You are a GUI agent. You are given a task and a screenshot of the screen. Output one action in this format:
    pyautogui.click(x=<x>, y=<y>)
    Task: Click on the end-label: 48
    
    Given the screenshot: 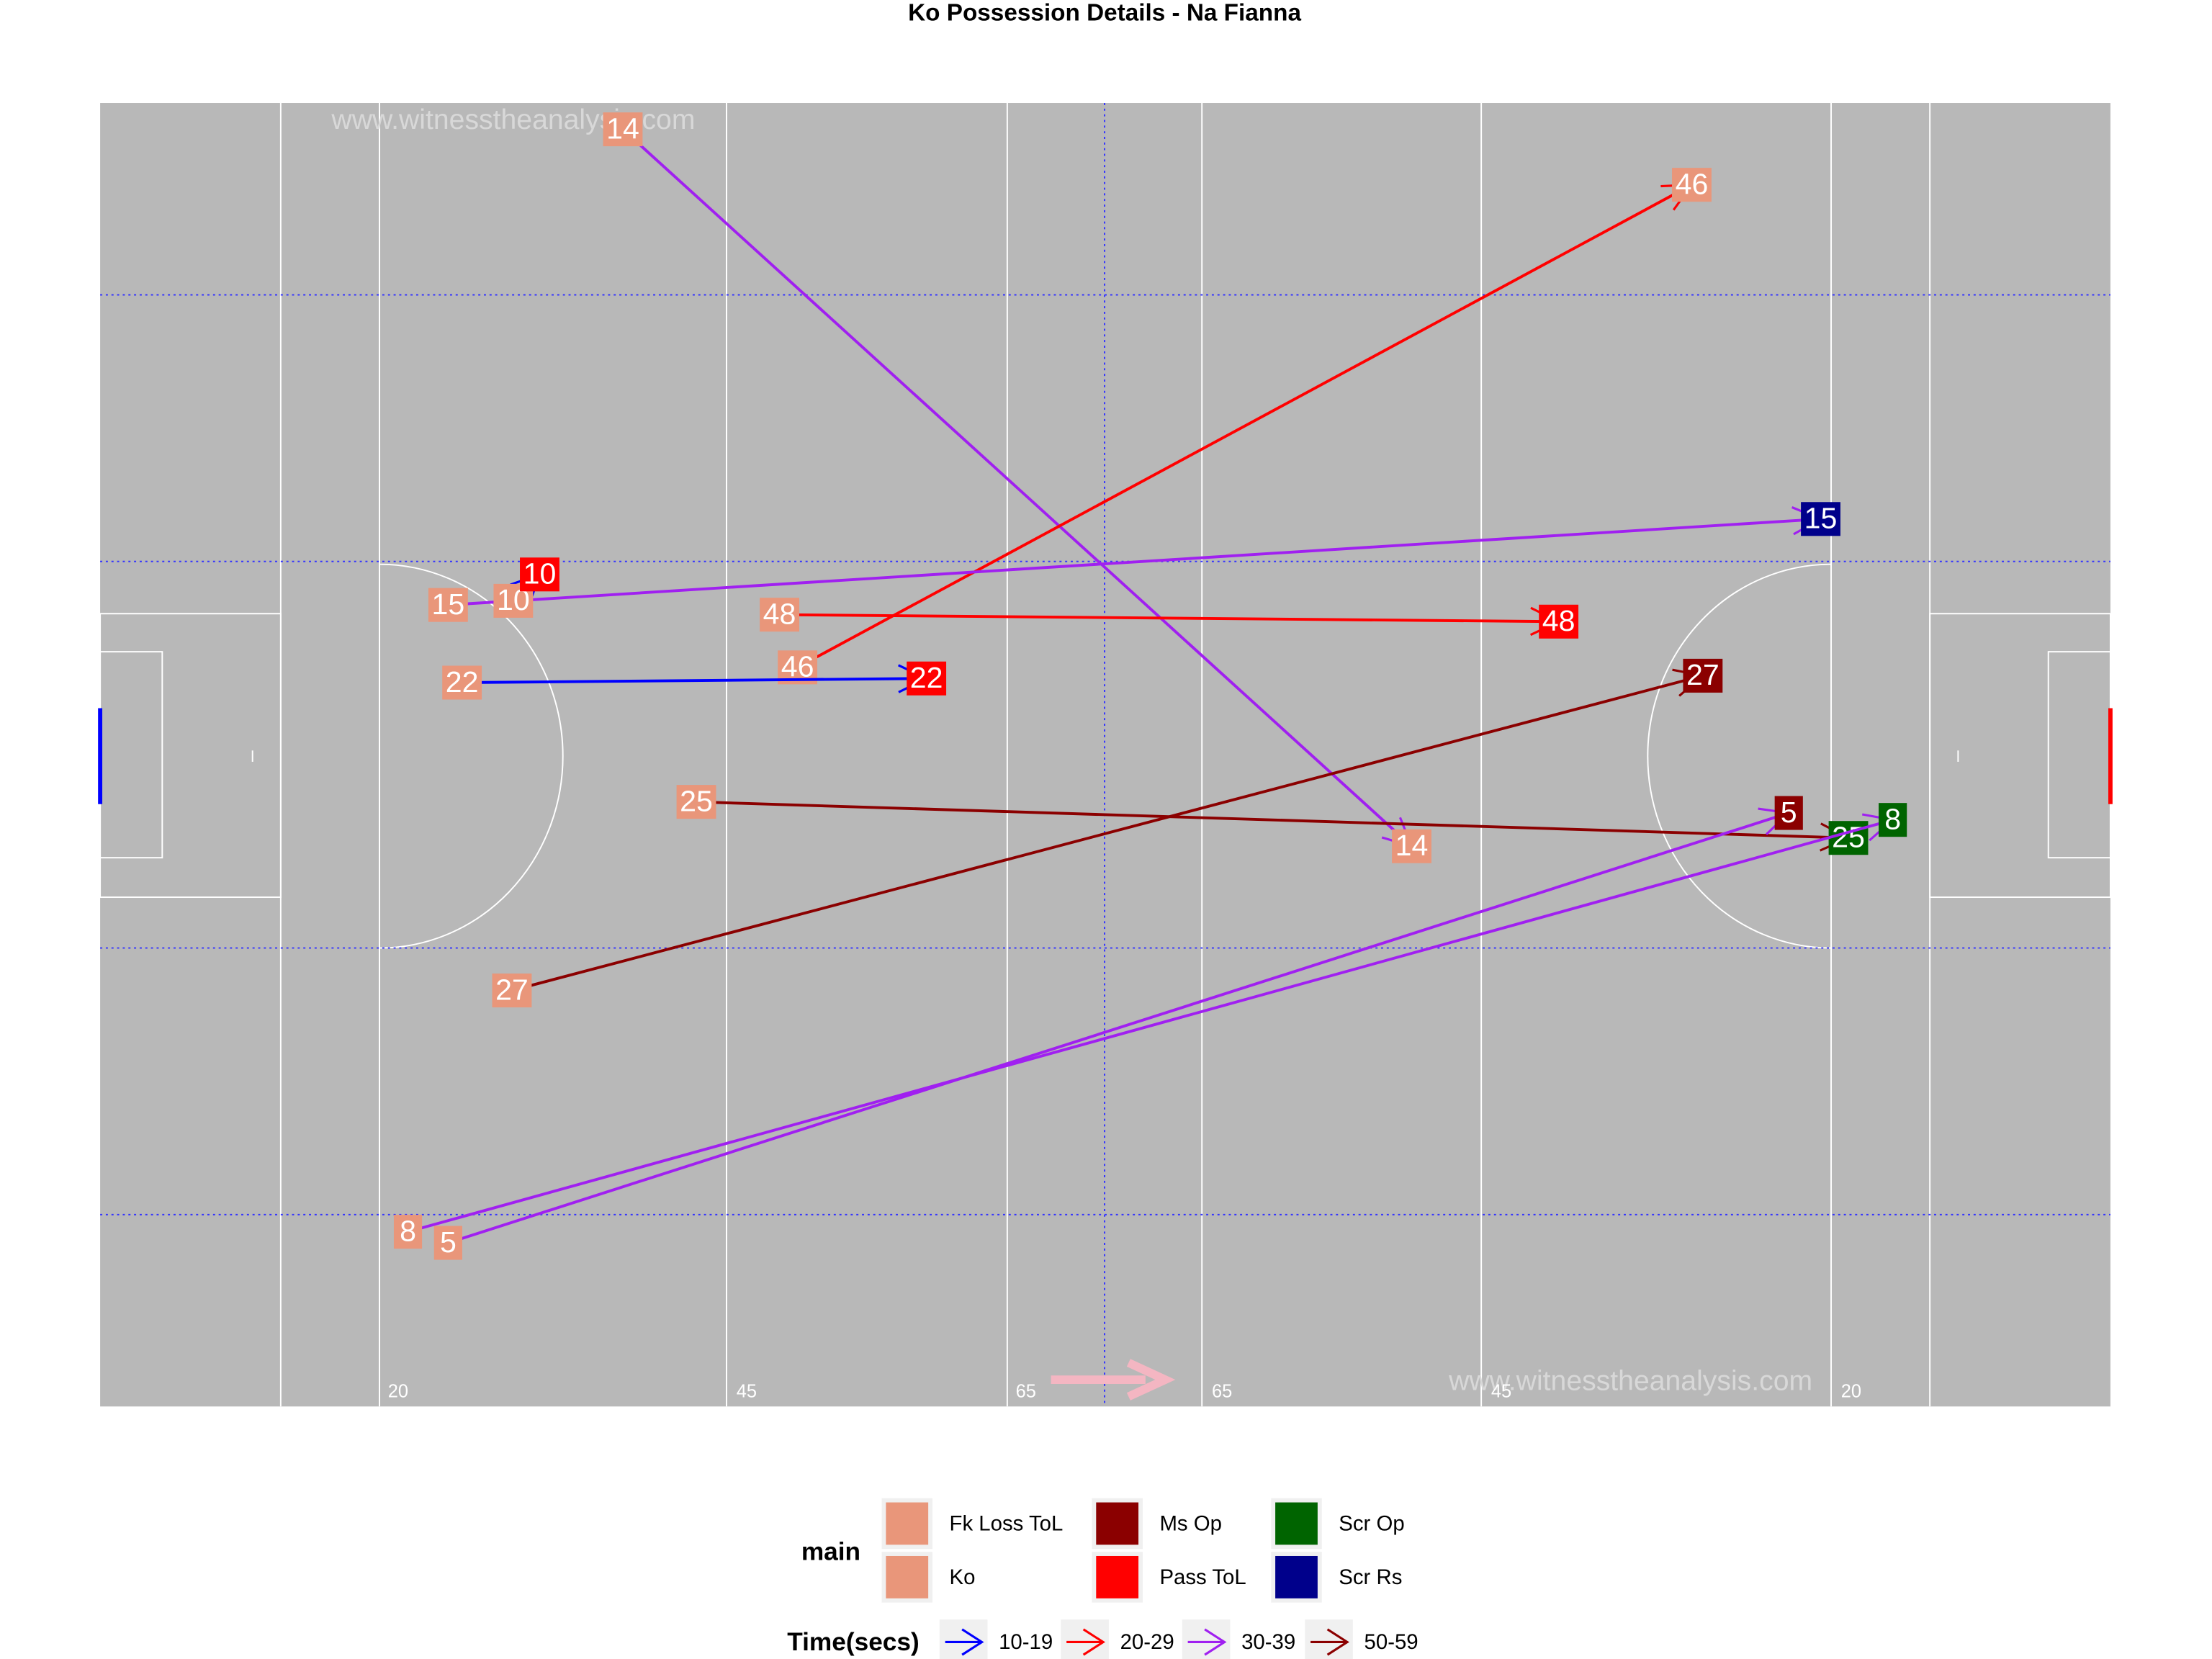 What is the action you would take?
    pyautogui.click(x=1559, y=620)
    